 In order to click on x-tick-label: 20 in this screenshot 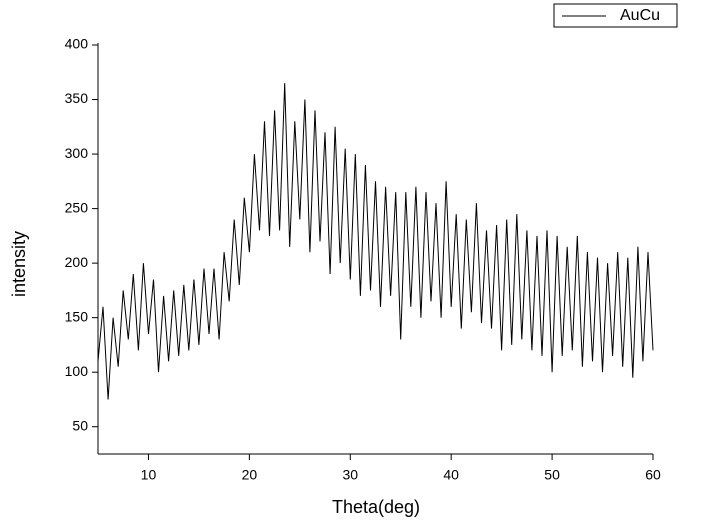, I will do `click(250, 475)`.